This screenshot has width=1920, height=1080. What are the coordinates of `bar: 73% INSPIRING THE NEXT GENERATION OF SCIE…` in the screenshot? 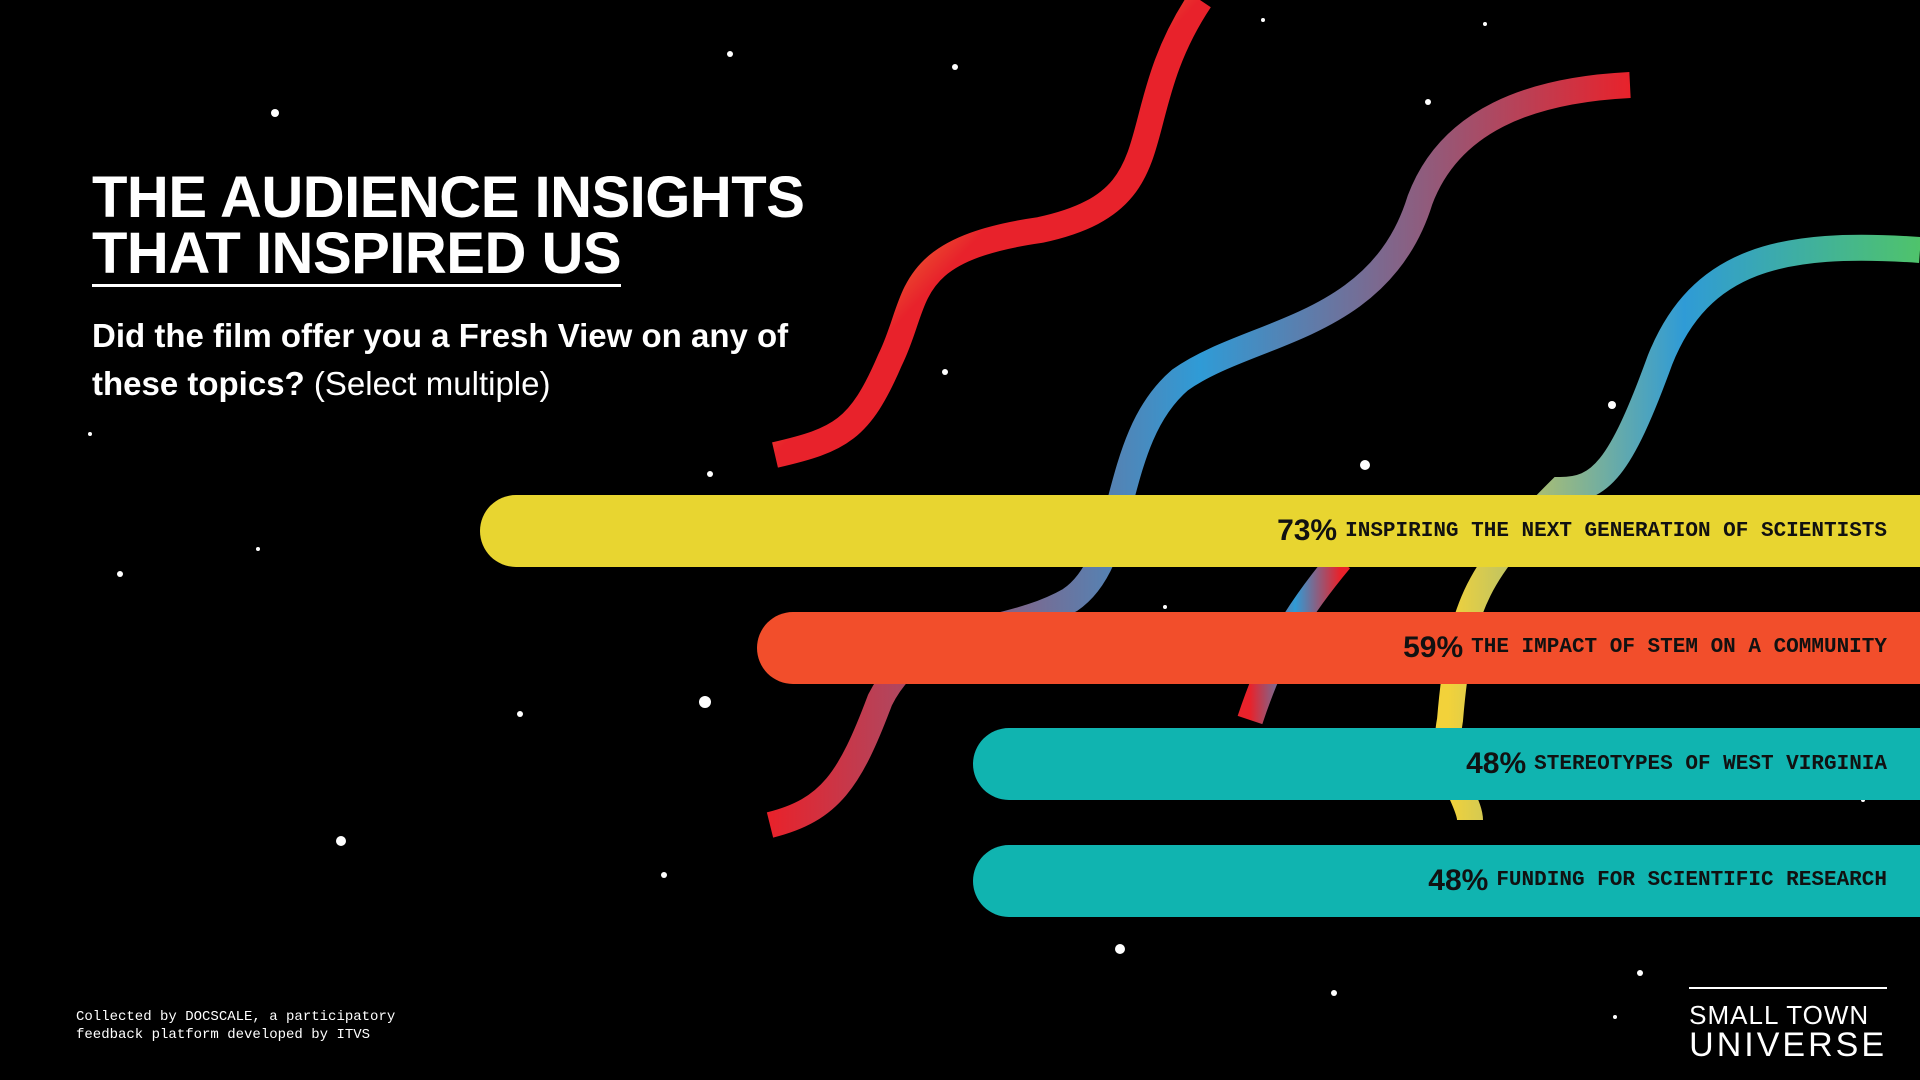 It's located at (1200, 531).